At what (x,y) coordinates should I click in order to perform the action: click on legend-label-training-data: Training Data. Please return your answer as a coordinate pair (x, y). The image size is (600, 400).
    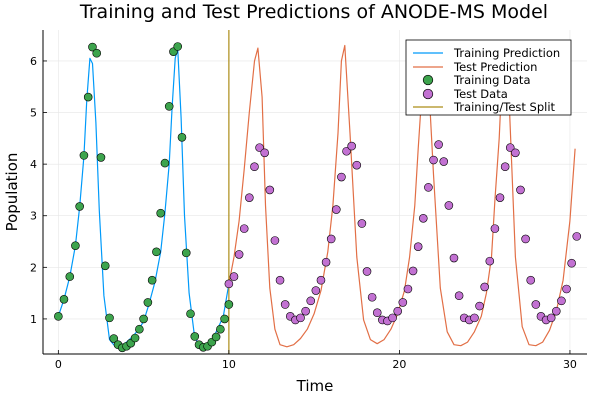
    Looking at the image, I should click on (492, 80).